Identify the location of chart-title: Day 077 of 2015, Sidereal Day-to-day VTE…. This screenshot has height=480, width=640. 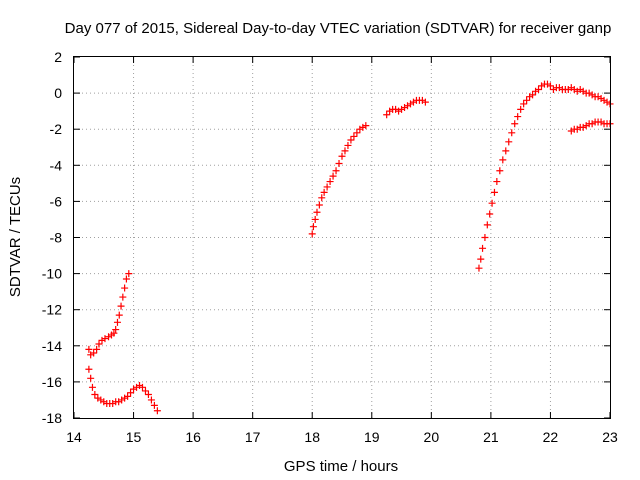
(338, 28).